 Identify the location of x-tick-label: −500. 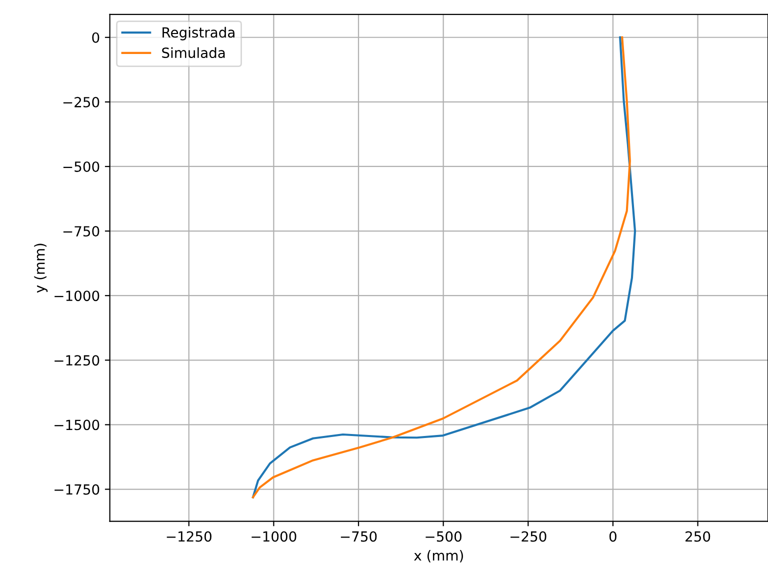
(444, 536).